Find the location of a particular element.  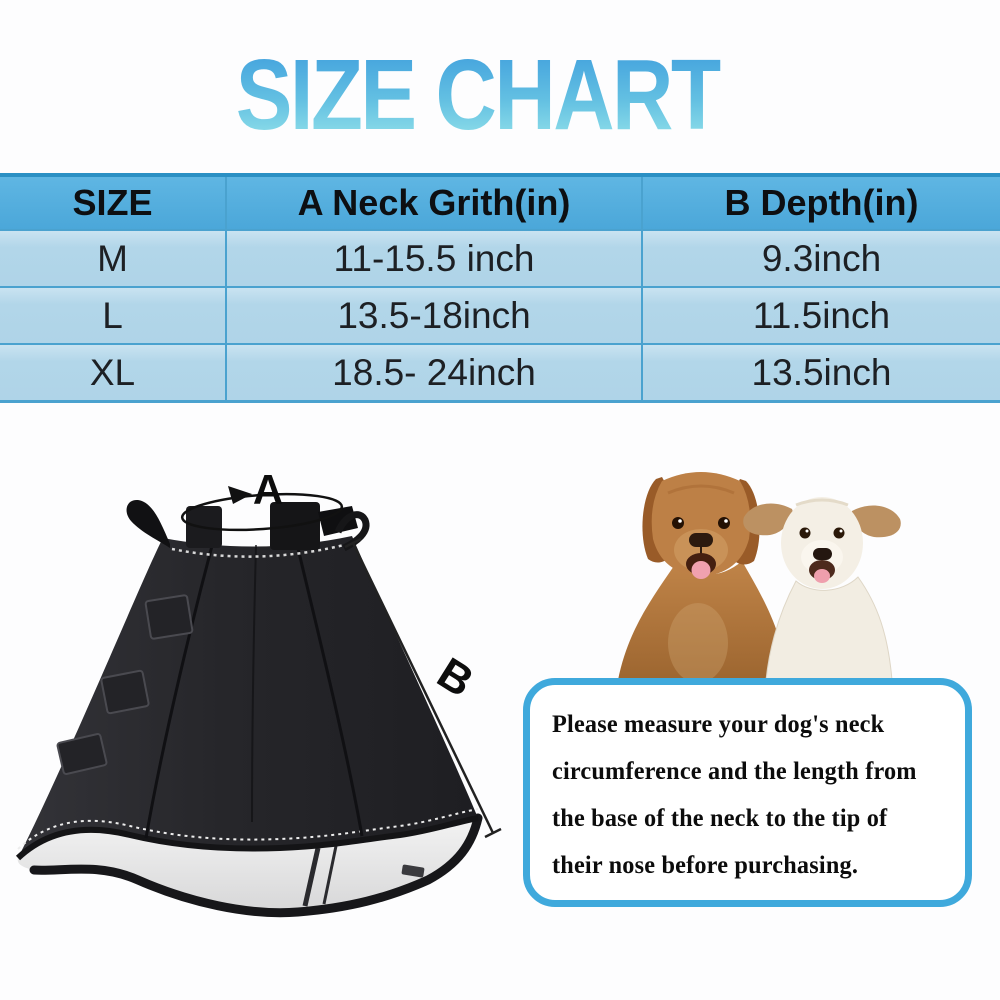

note-line: their nose before purchasing. is located at coordinates (705, 865).